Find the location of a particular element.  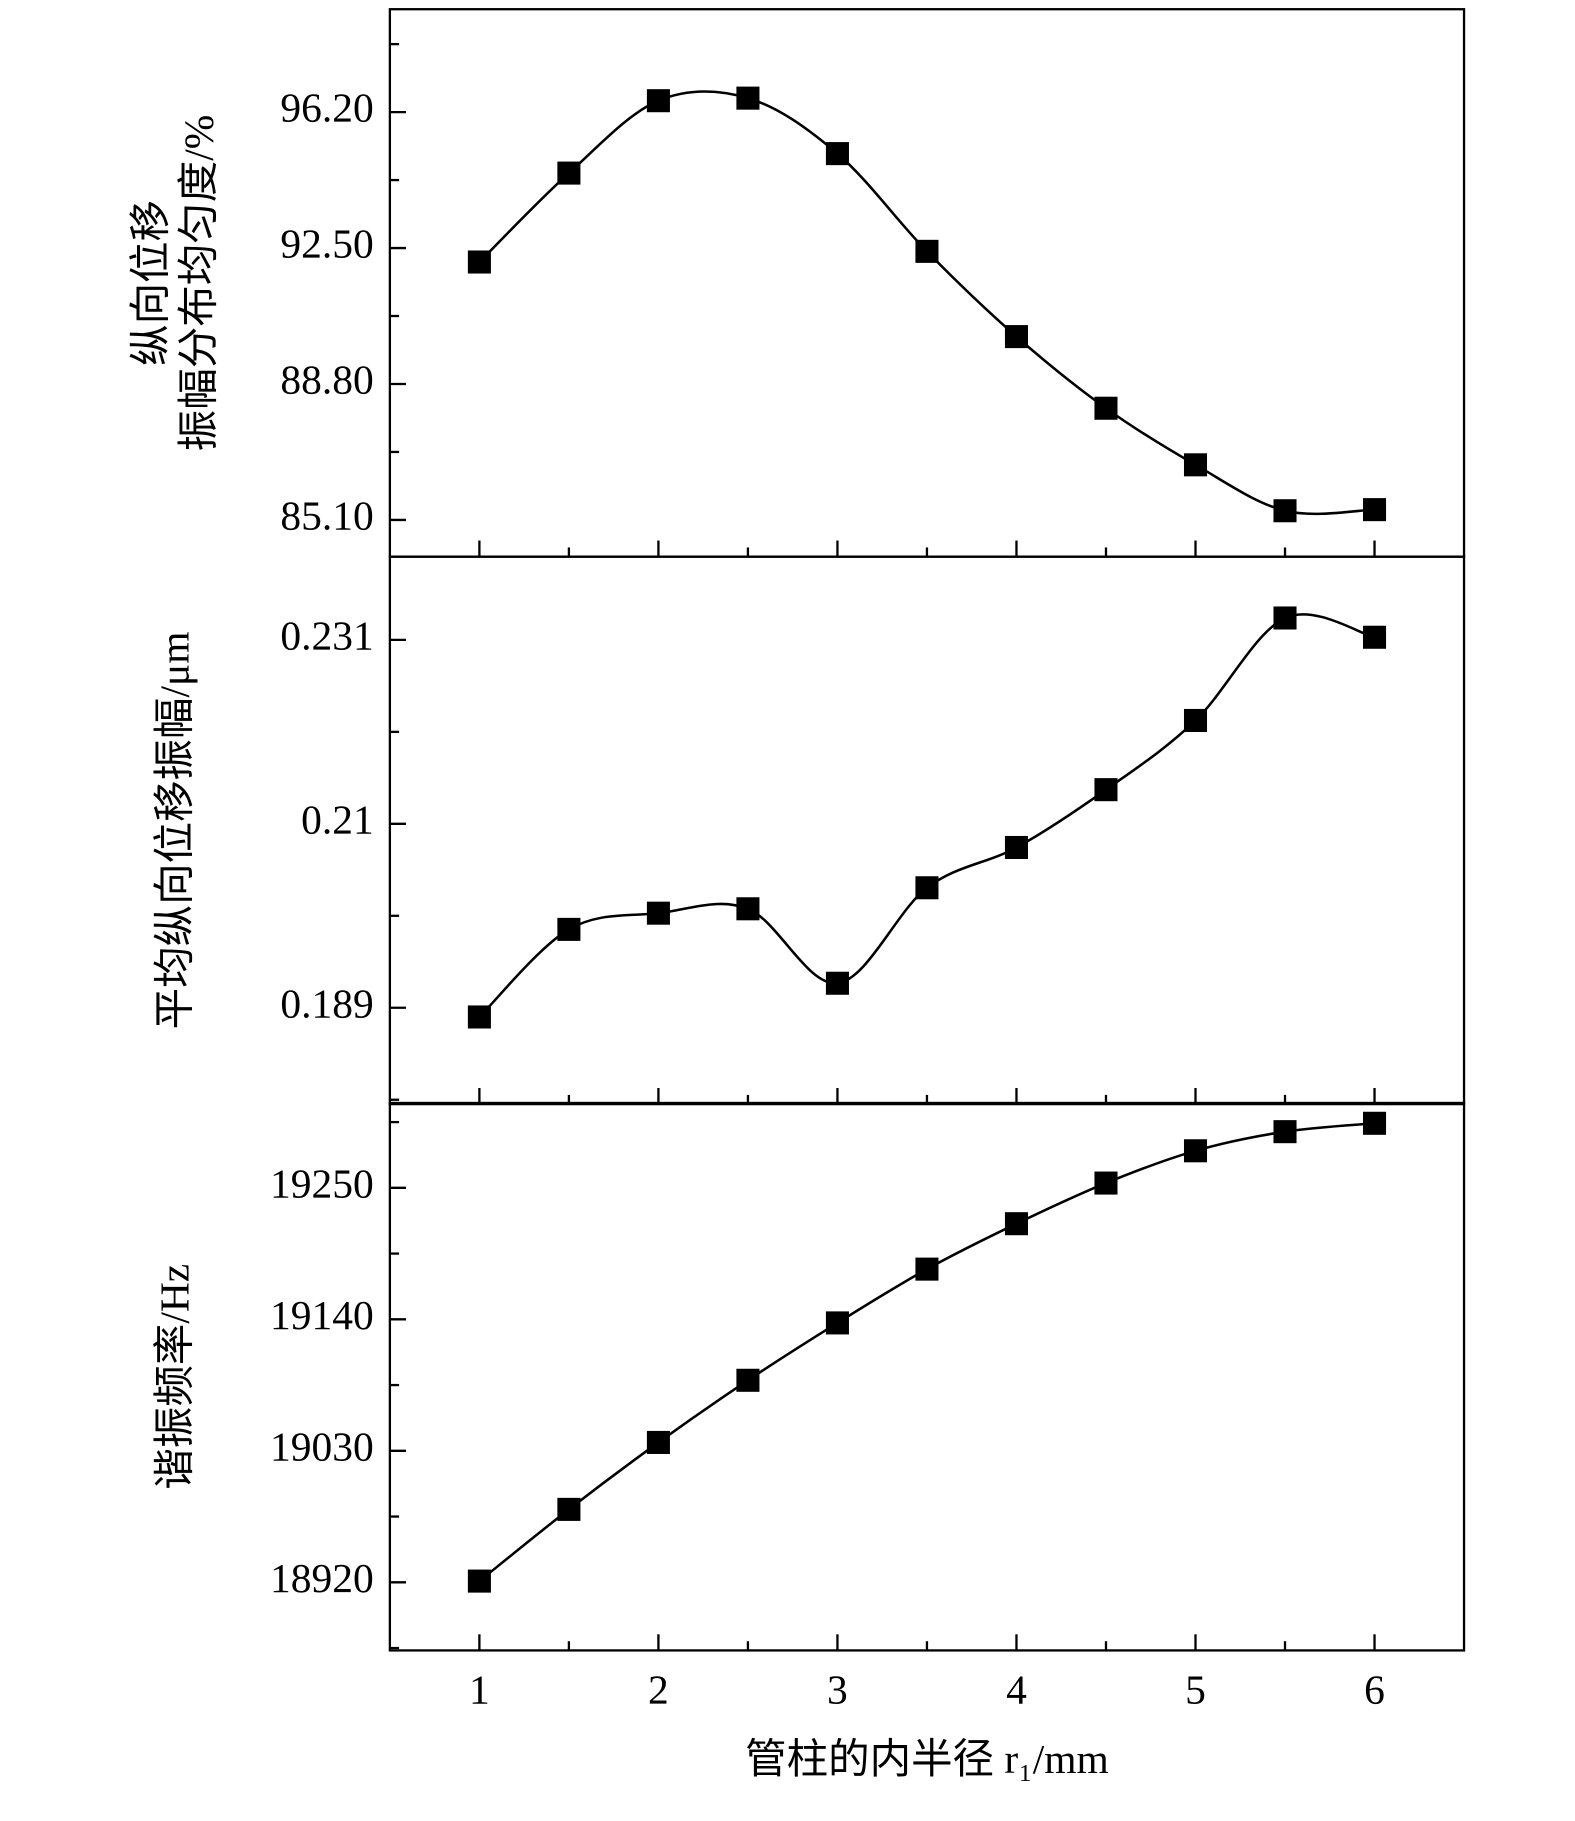

y-tick-label: 88.80 is located at coordinates (326, 380).